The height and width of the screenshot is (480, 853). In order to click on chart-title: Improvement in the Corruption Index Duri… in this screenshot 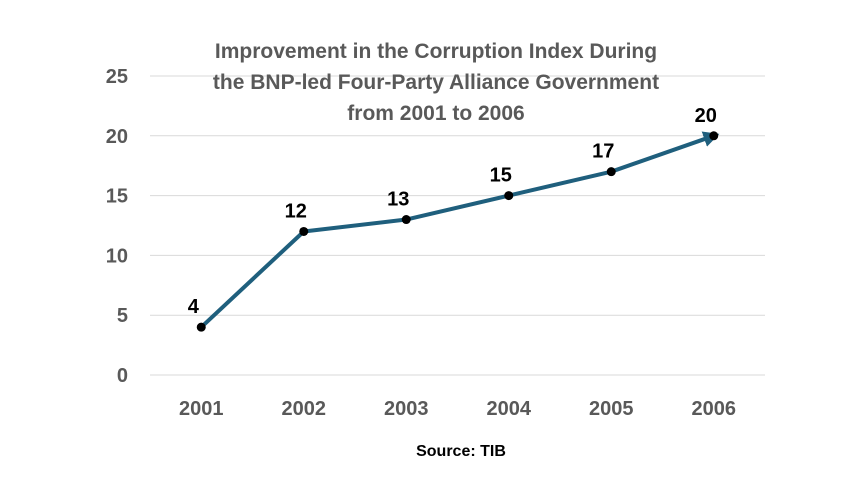, I will do `click(436, 82)`.